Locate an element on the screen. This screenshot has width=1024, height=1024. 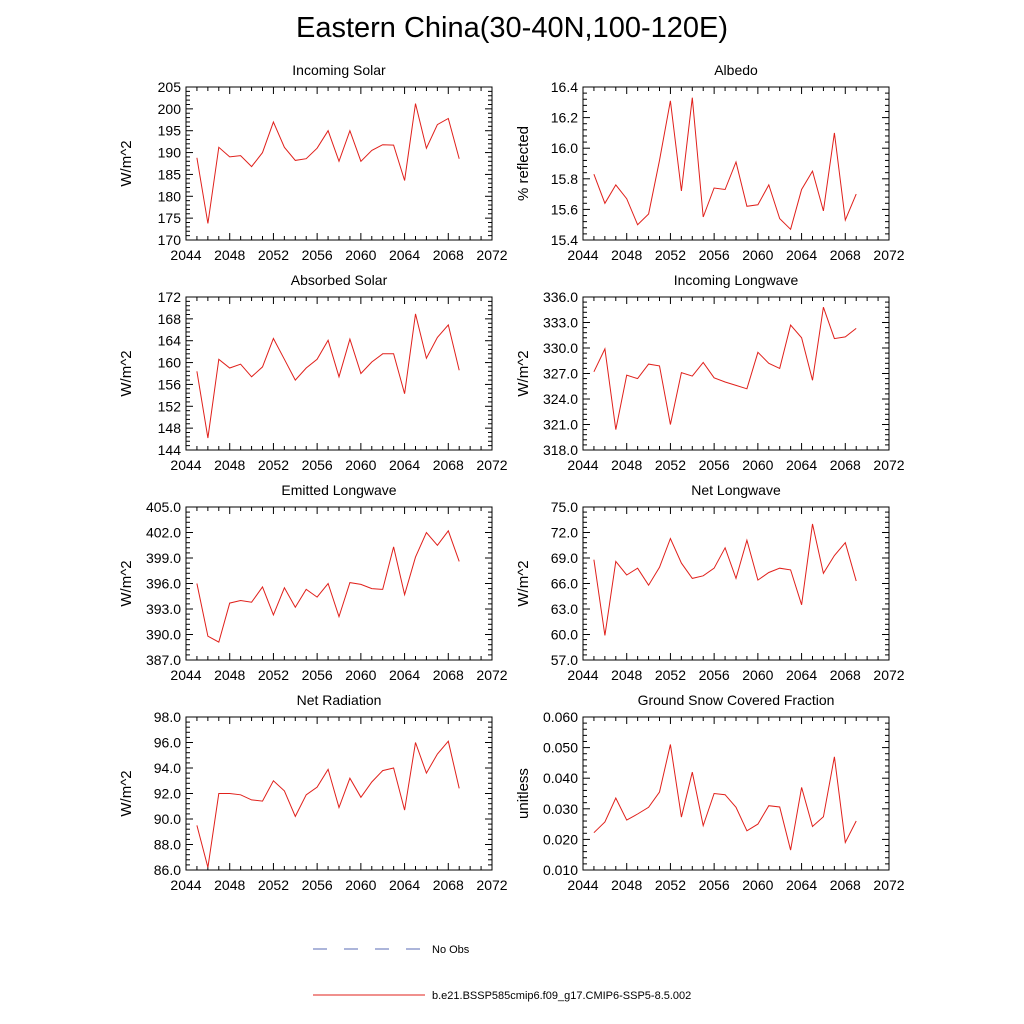
y-tick-label: 0.060 is located at coordinates (560, 717).